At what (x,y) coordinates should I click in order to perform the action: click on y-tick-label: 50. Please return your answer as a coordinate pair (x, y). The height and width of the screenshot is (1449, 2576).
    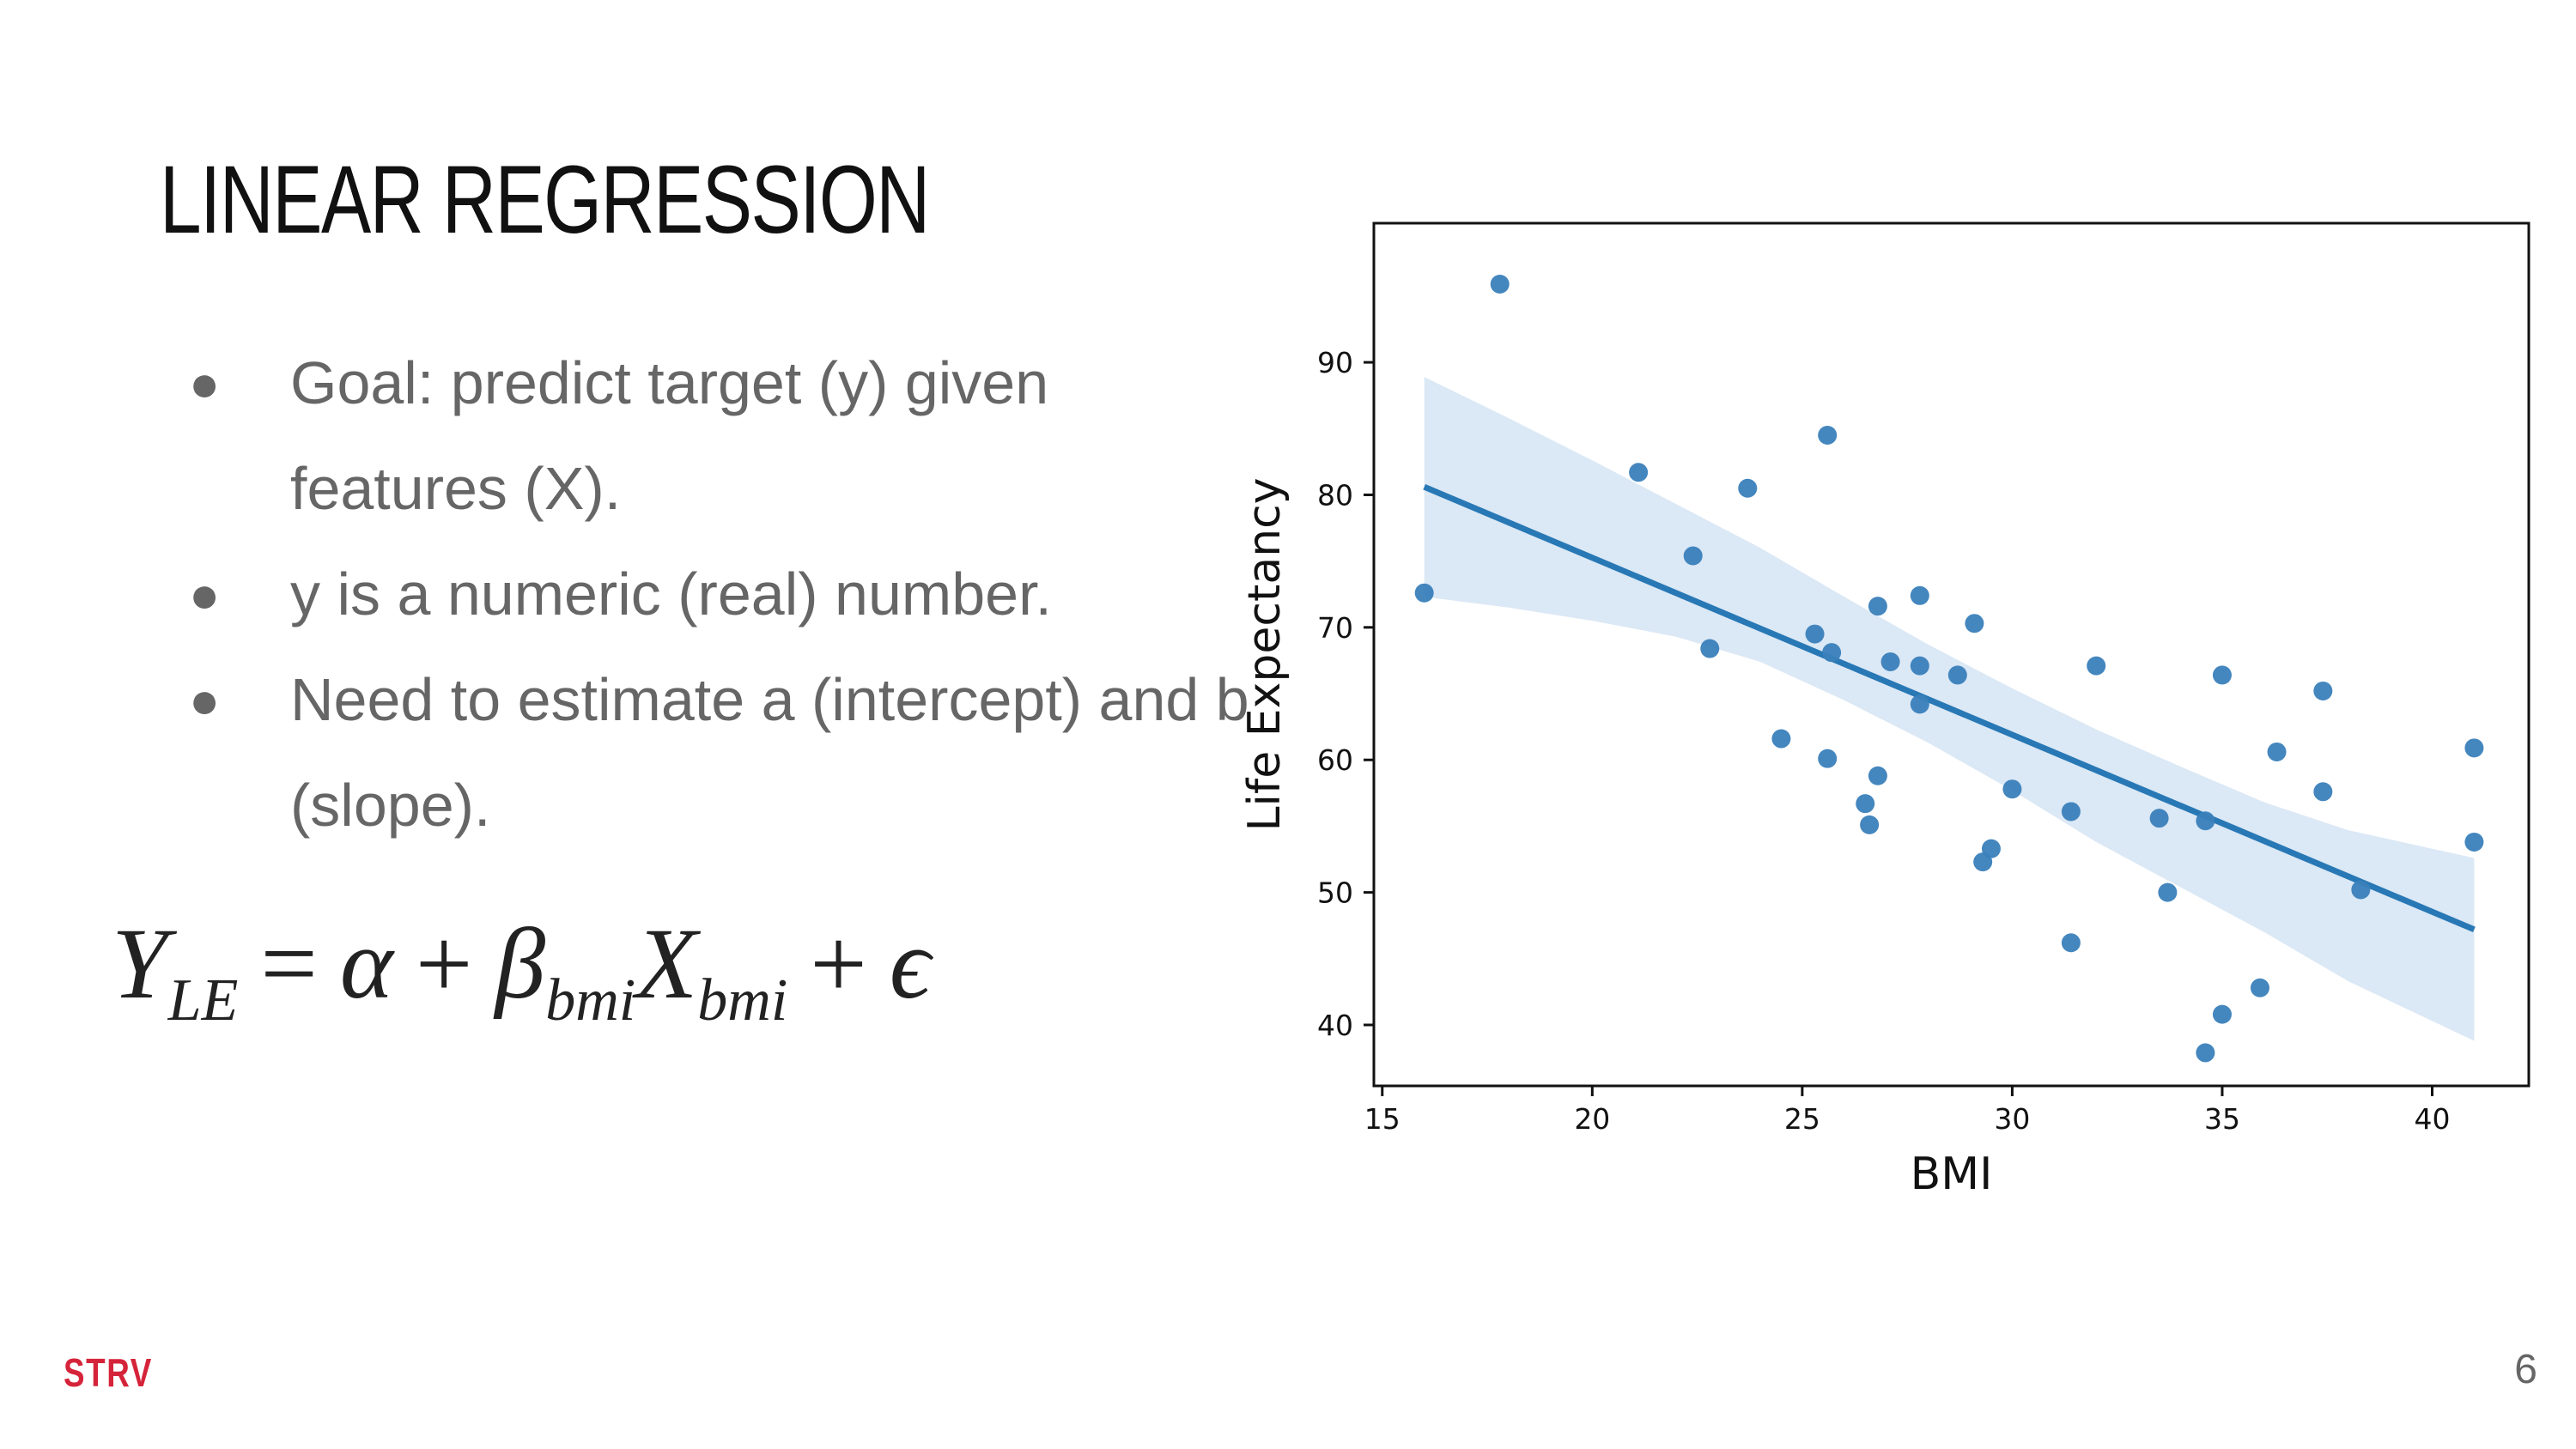
    Looking at the image, I should click on (1335, 893).